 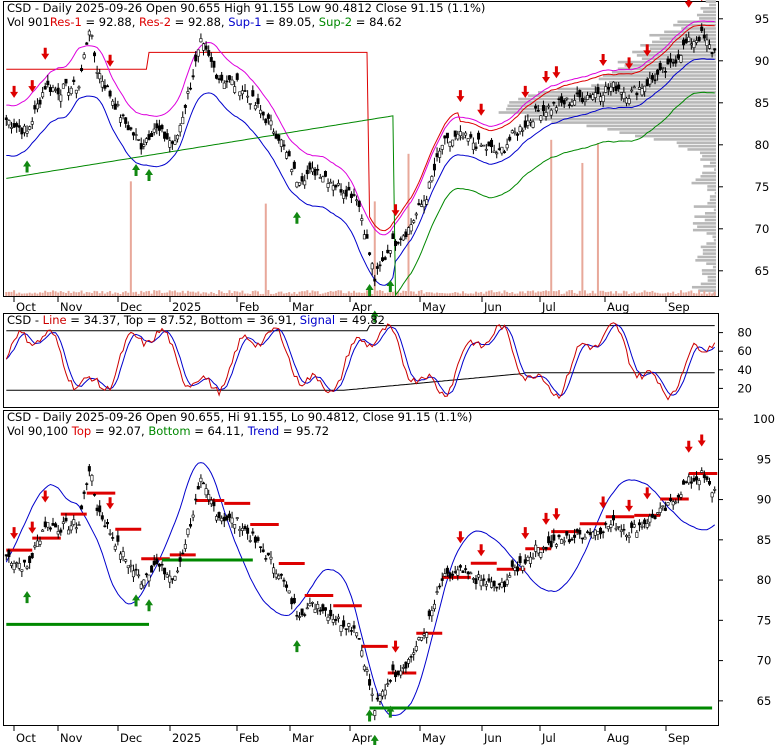 I want to click on stochastic-header-part: Top, so click(x=133, y=320).